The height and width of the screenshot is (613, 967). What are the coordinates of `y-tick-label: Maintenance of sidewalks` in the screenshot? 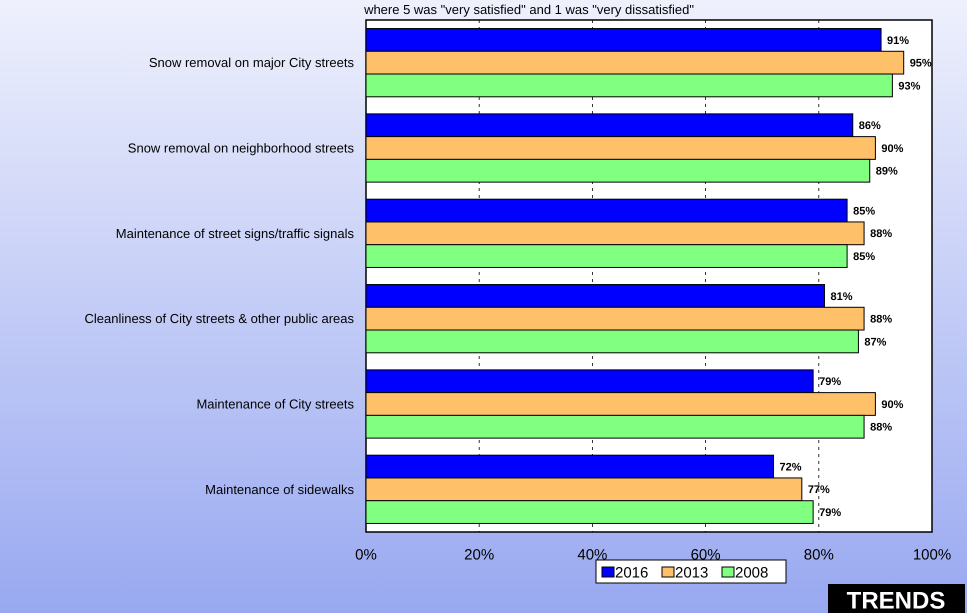 It's located at (279, 489).